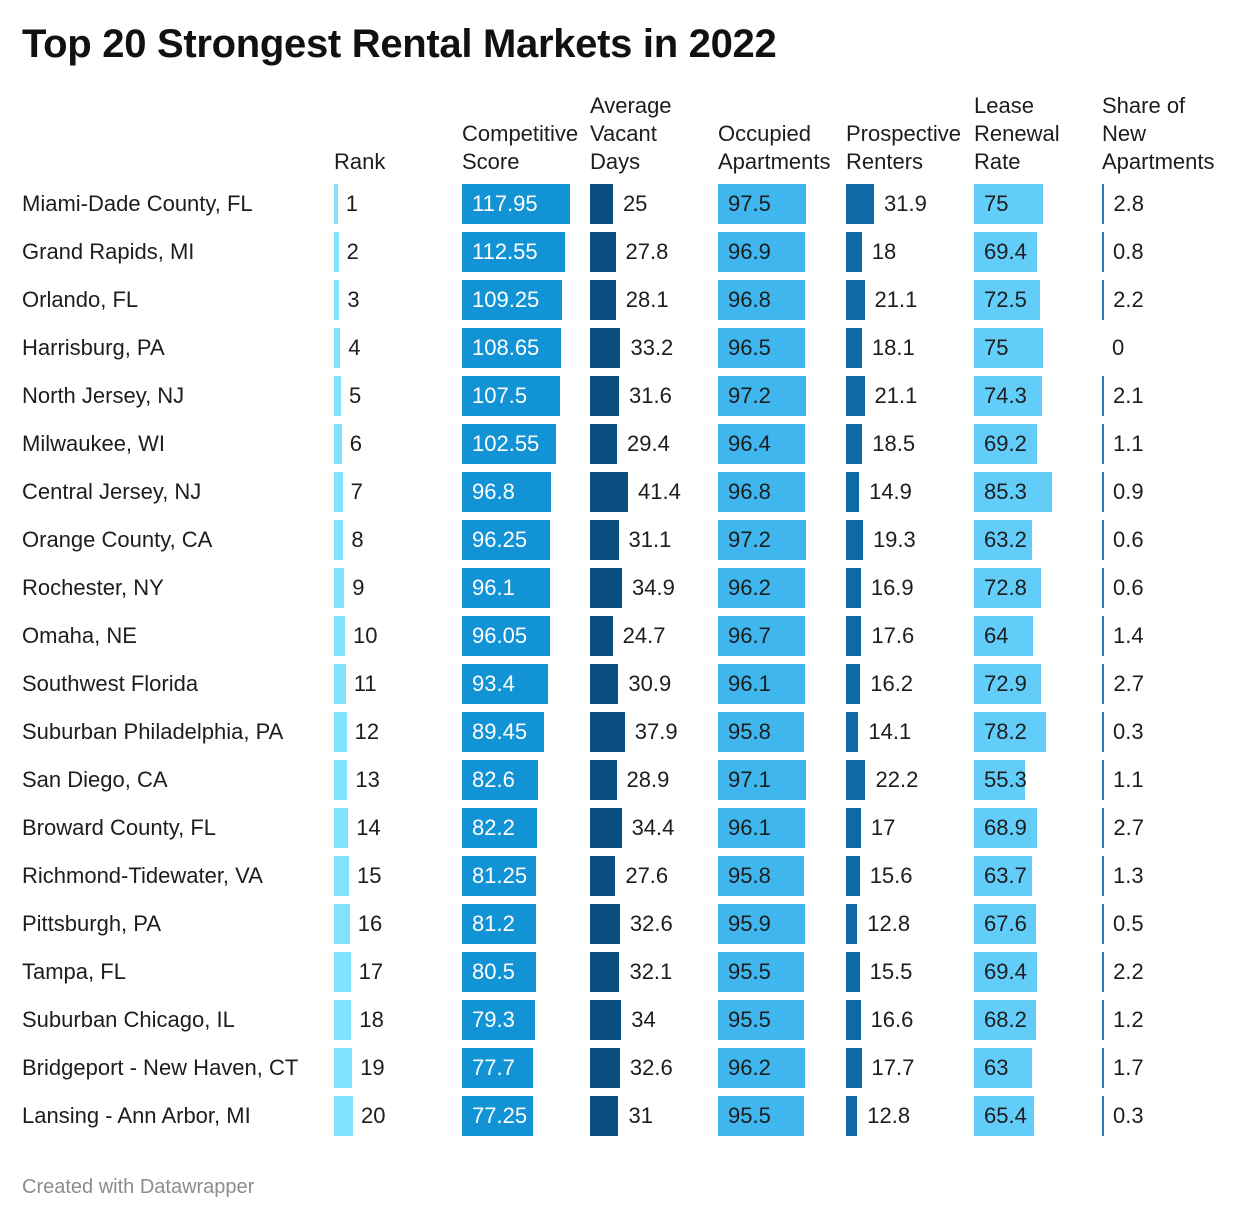 Image resolution: width=1240 pixels, height=1222 pixels. What do you see at coordinates (500, 635) in the screenshot?
I see `score-value: 96.05` at bounding box center [500, 635].